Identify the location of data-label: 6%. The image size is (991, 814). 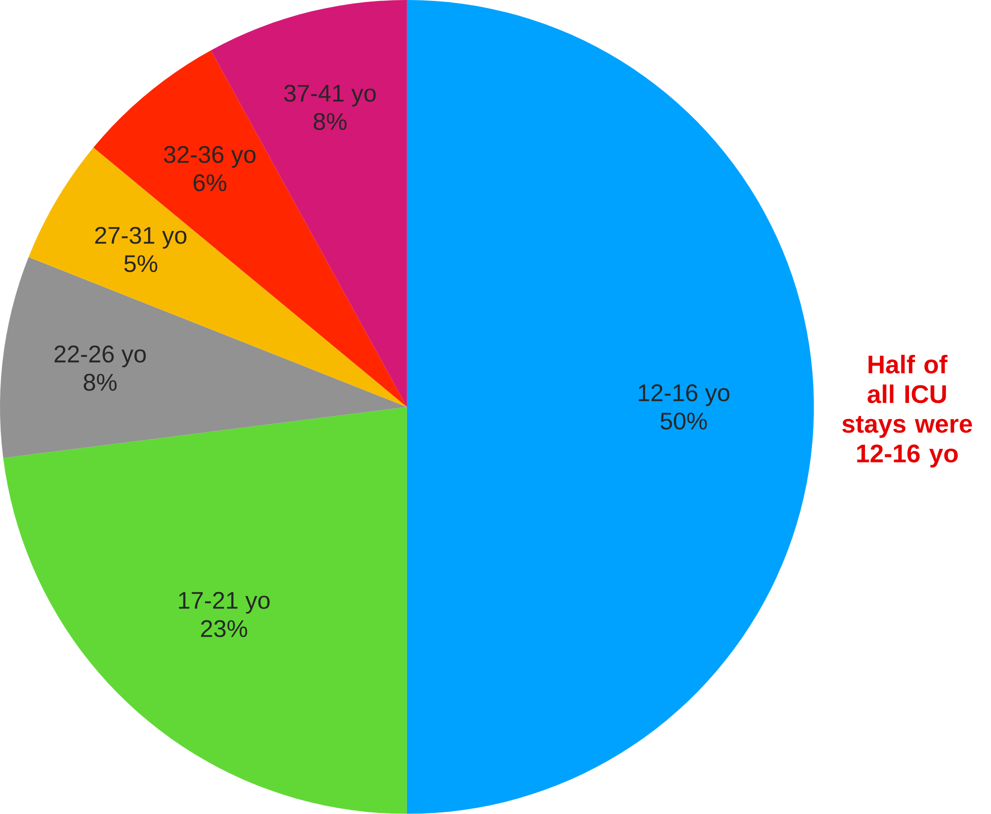
(210, 183).